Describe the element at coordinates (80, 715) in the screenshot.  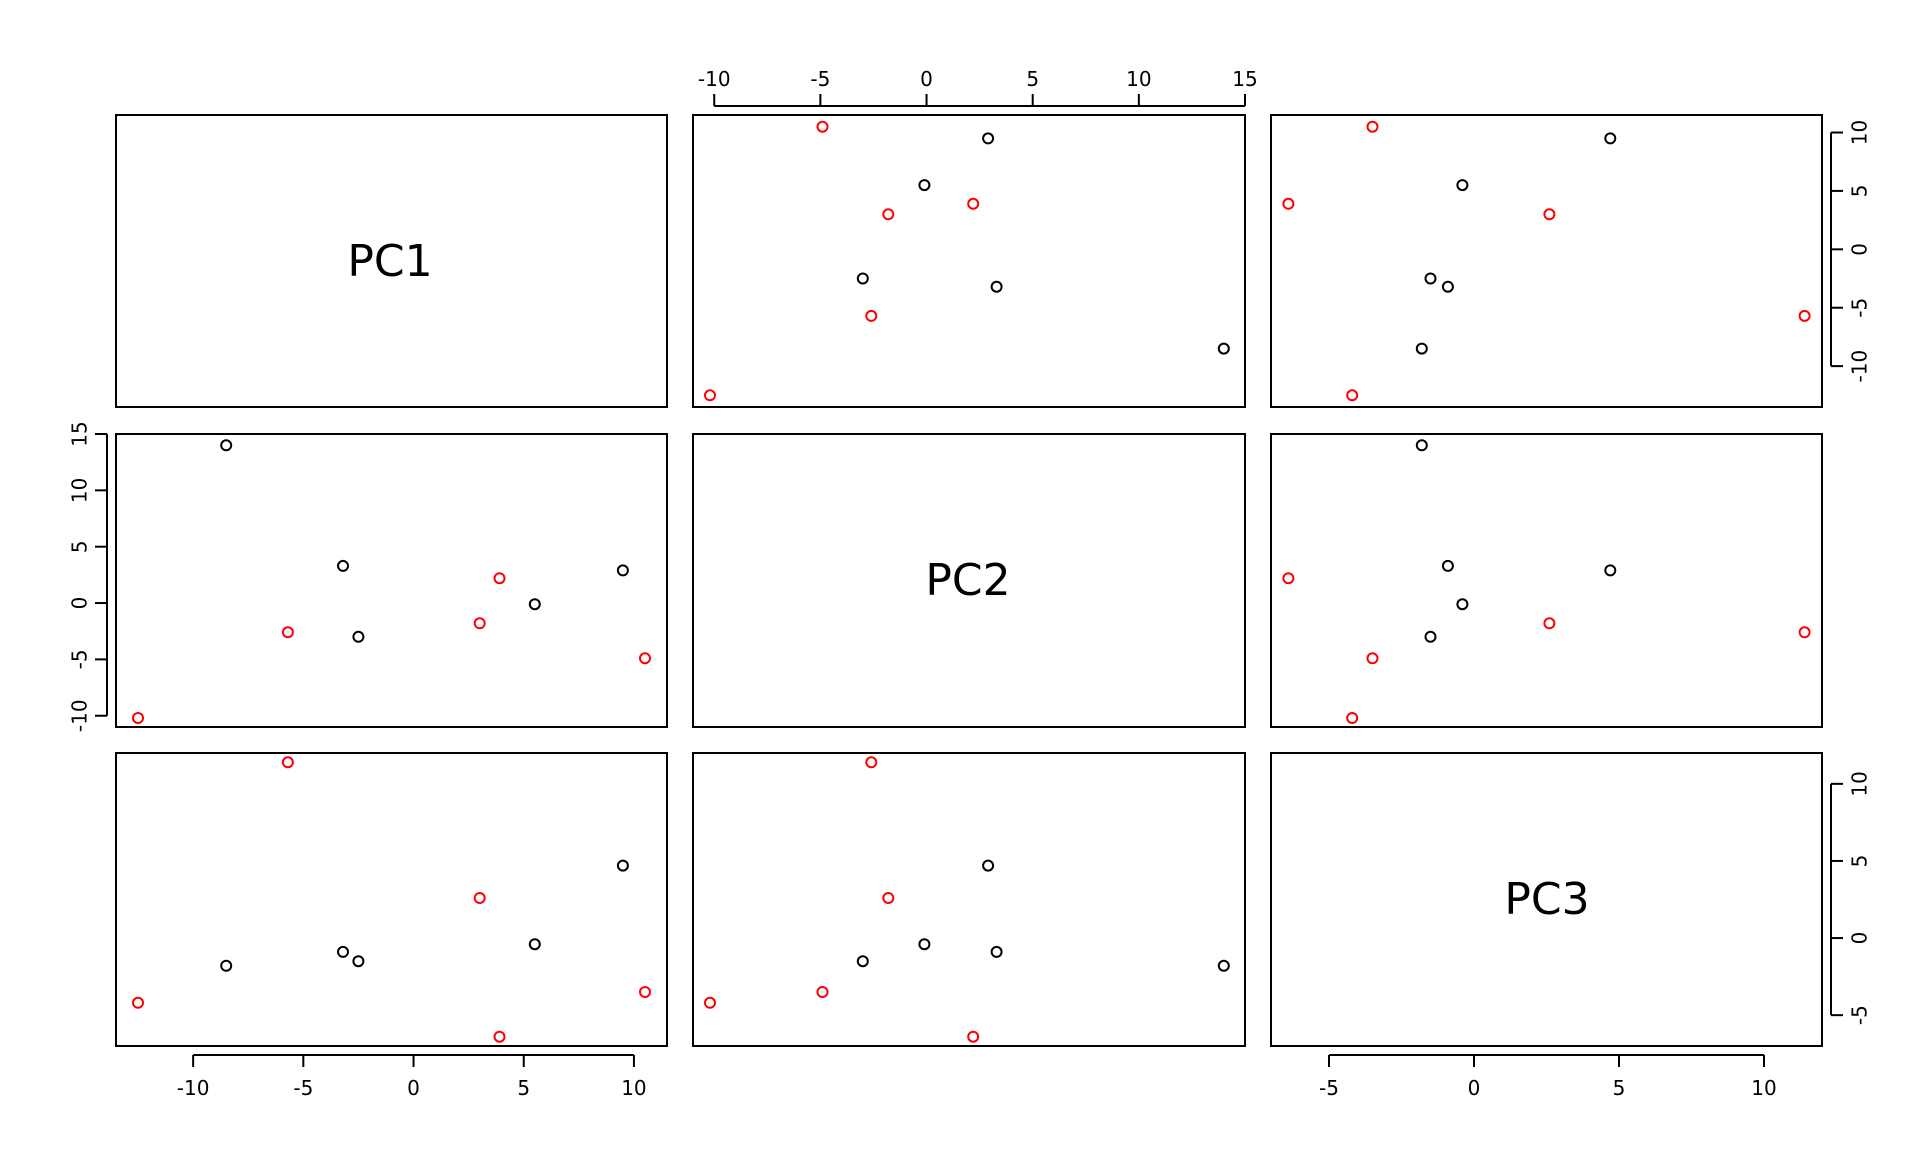
I see `tick-label-left-pc2-0: -10` at that location.